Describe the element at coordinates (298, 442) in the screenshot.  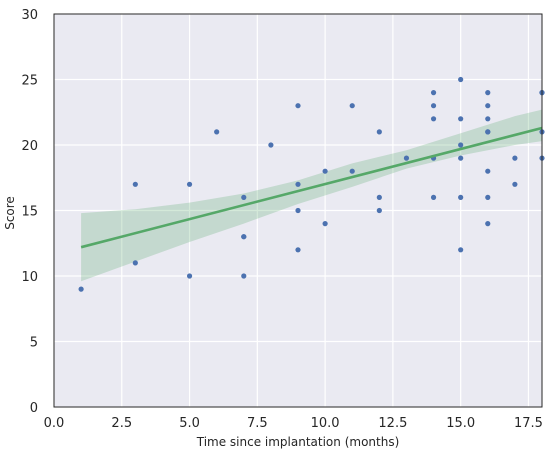
I see `x-axis-label: Time since implantation (months)` at that location.